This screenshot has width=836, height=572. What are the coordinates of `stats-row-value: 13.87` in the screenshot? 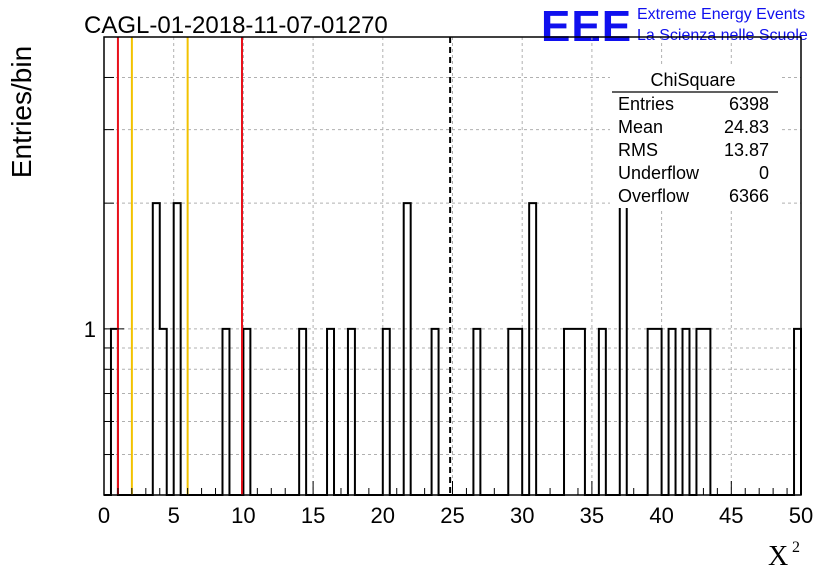 It's located at (746, 150).